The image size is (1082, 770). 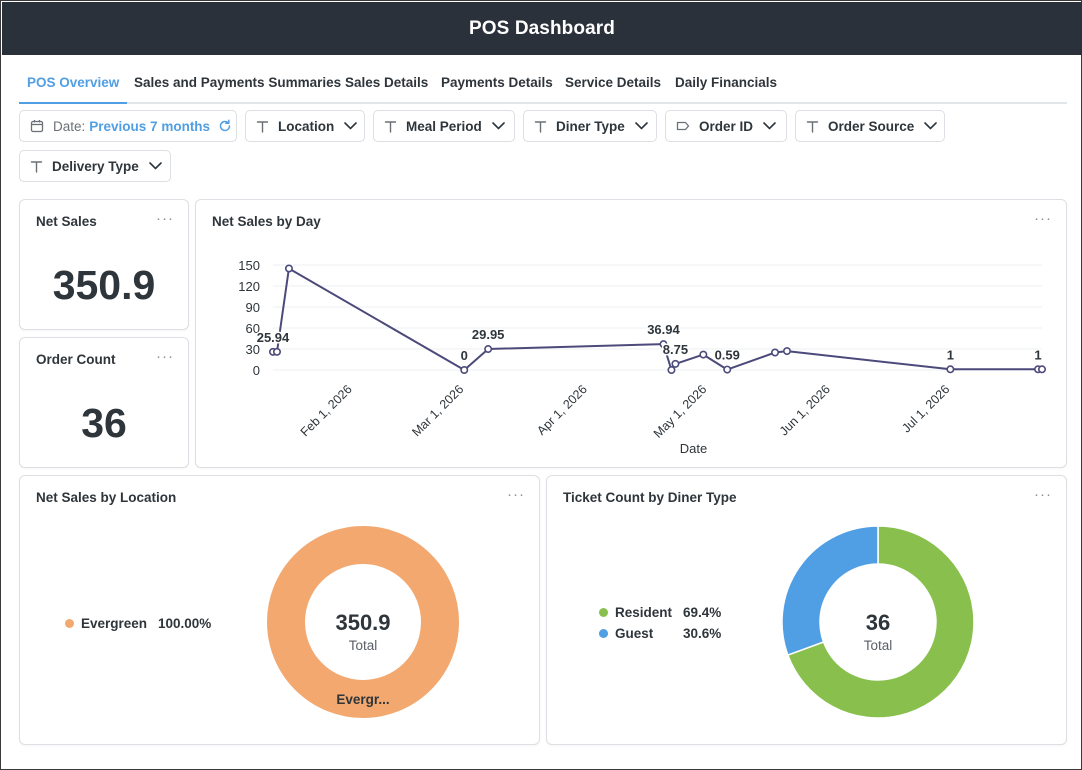 I want to click on tab-service-details: Service Details, so click(x=613, y=82).